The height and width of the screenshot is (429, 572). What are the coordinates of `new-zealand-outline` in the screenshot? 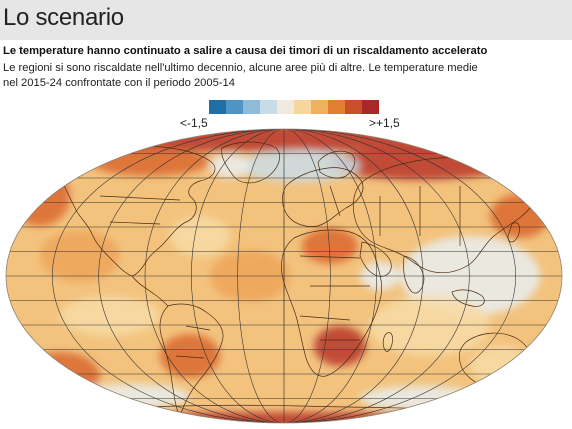 It's located at (550, 393).